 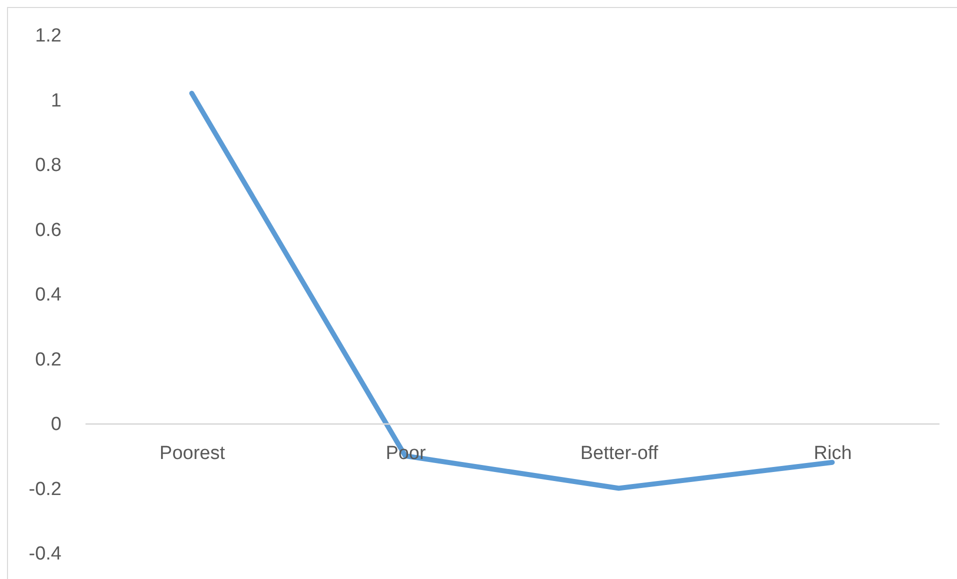 I want to click on y-tick-label: 0, so click(x=56, y=424).